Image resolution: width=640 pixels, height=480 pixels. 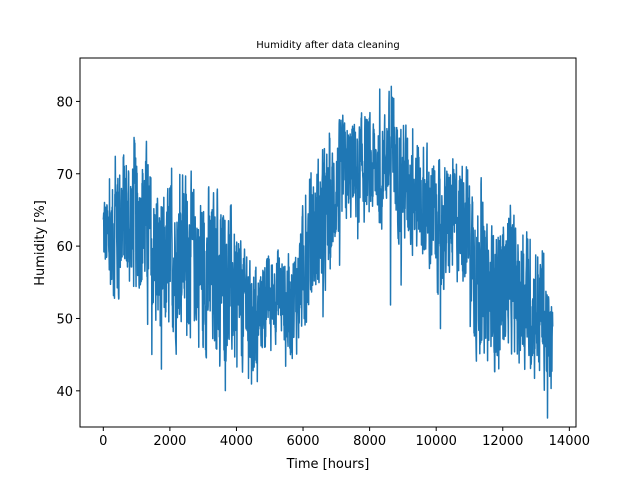 I want to click on x-tick-label: 14000, so click(x=569, y=441).